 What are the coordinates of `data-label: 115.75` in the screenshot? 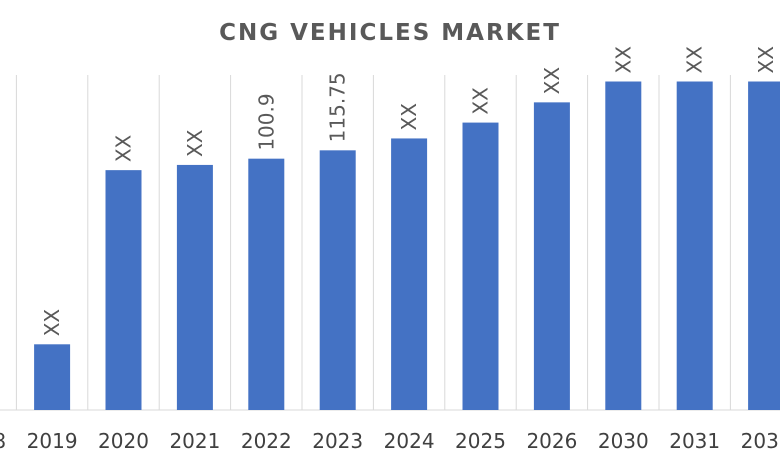 It's located at (338, 107).